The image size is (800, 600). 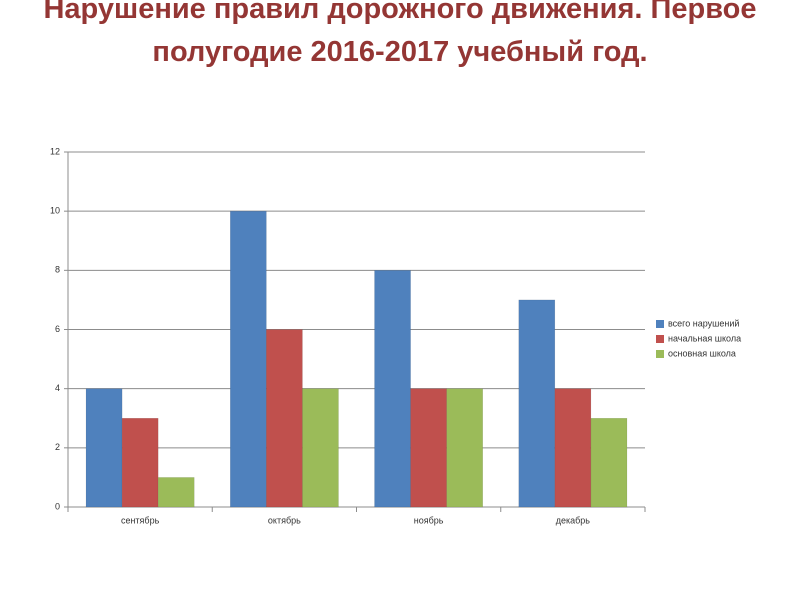 What do you see at coordinates (704, 338) in the screenshot?
I see `legend-label: начальная школа` at bounding box center [704, 338].